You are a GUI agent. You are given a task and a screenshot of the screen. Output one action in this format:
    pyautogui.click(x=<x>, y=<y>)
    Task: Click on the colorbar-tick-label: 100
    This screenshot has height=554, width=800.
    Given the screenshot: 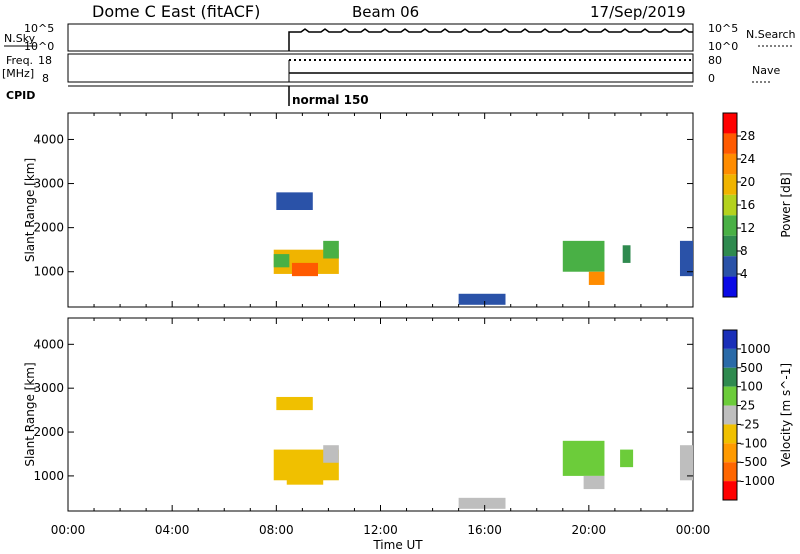 What is the action you would take?
    pyautogui.click(x=751, y=387)
    